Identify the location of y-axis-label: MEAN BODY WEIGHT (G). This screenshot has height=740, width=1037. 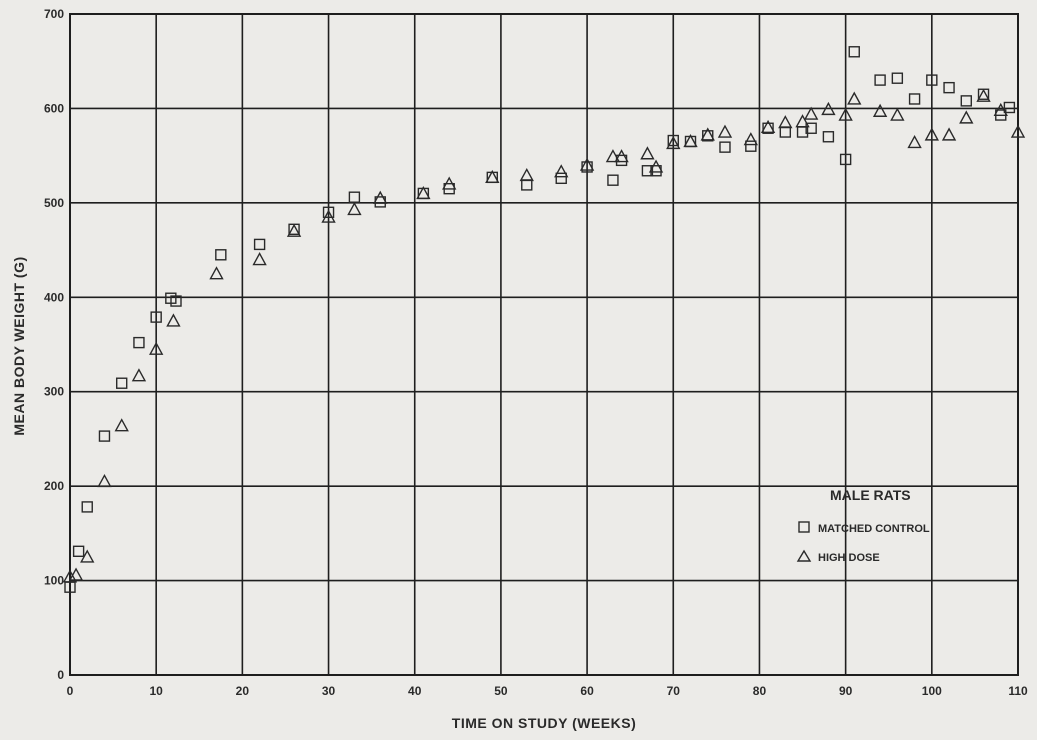
(19, 345).